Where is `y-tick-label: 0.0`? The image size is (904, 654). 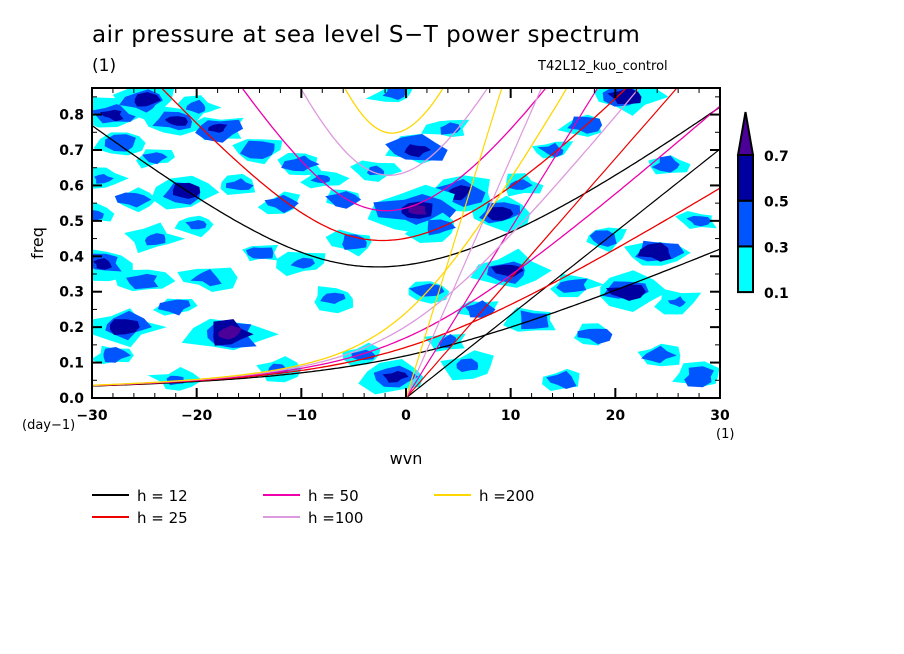 y-tick-label: 0.0 is located at coordinates (71, 399).